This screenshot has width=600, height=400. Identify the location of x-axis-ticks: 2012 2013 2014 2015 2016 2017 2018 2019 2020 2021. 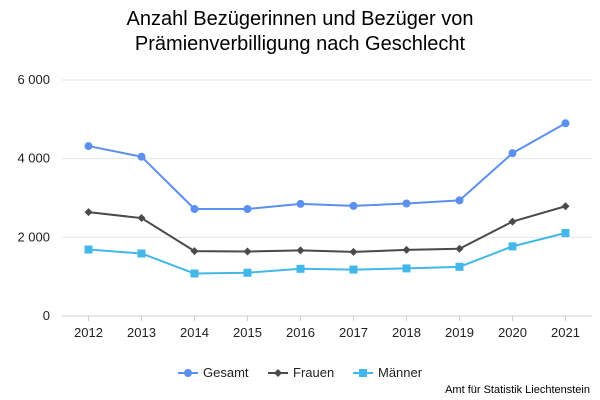
(327, 328).